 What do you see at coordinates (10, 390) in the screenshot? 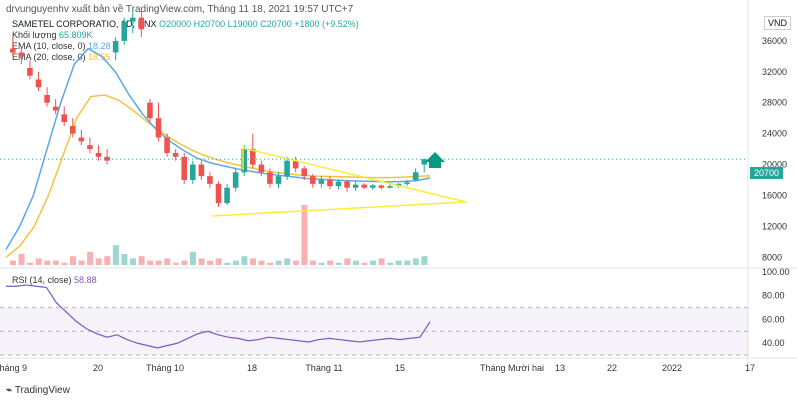
I see `tradingview-logo-icon: ⌁` at bounding box center [10, 390].